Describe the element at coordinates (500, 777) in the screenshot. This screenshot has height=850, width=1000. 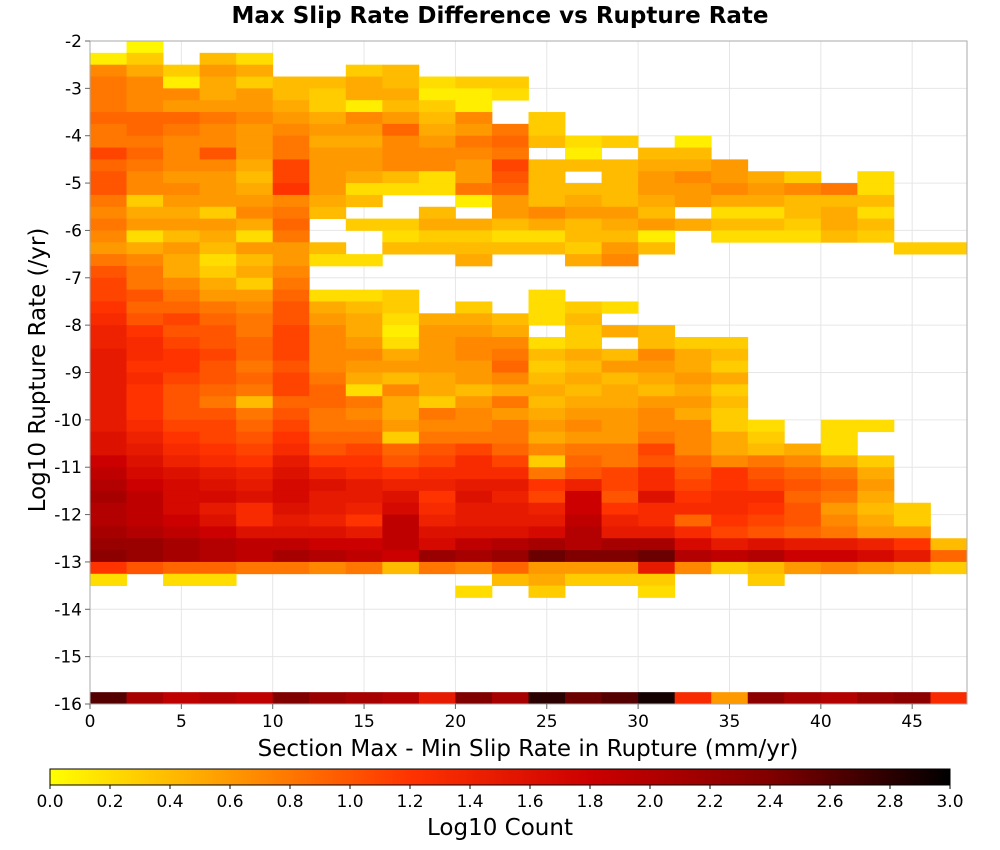
I see `colorbar` at that location.